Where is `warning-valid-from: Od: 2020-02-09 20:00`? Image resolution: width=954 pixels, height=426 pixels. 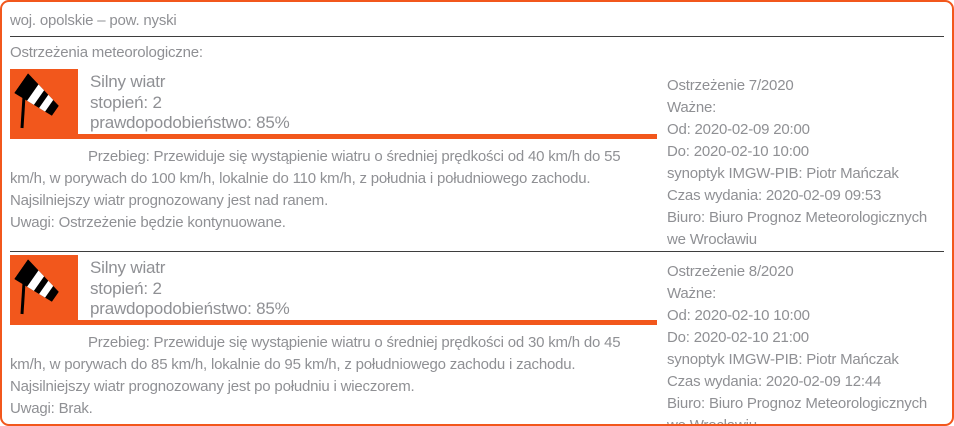 warning-valid-from: Od: 2020-02-09 20:00 is located at coordinates (738, 129).